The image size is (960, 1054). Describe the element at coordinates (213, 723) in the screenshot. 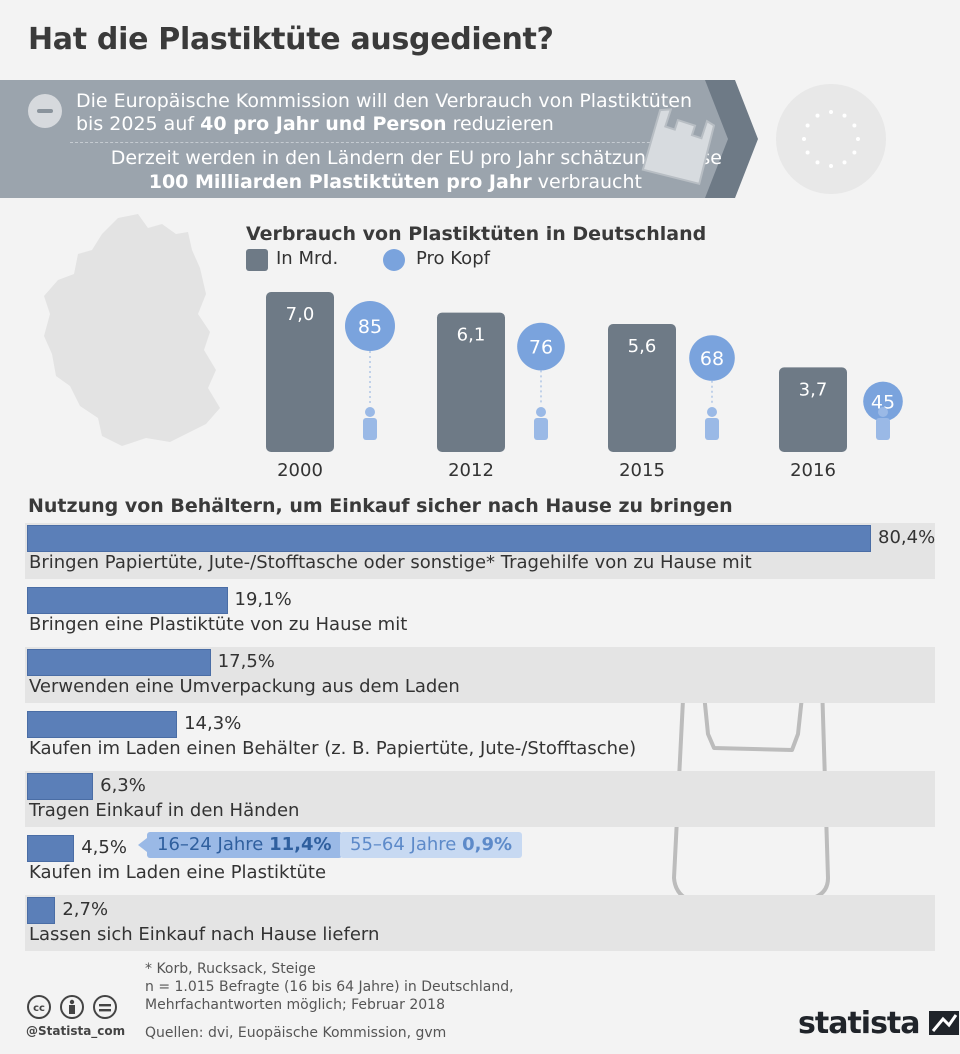

I see `usage-value-label: 14,3%` at that location.